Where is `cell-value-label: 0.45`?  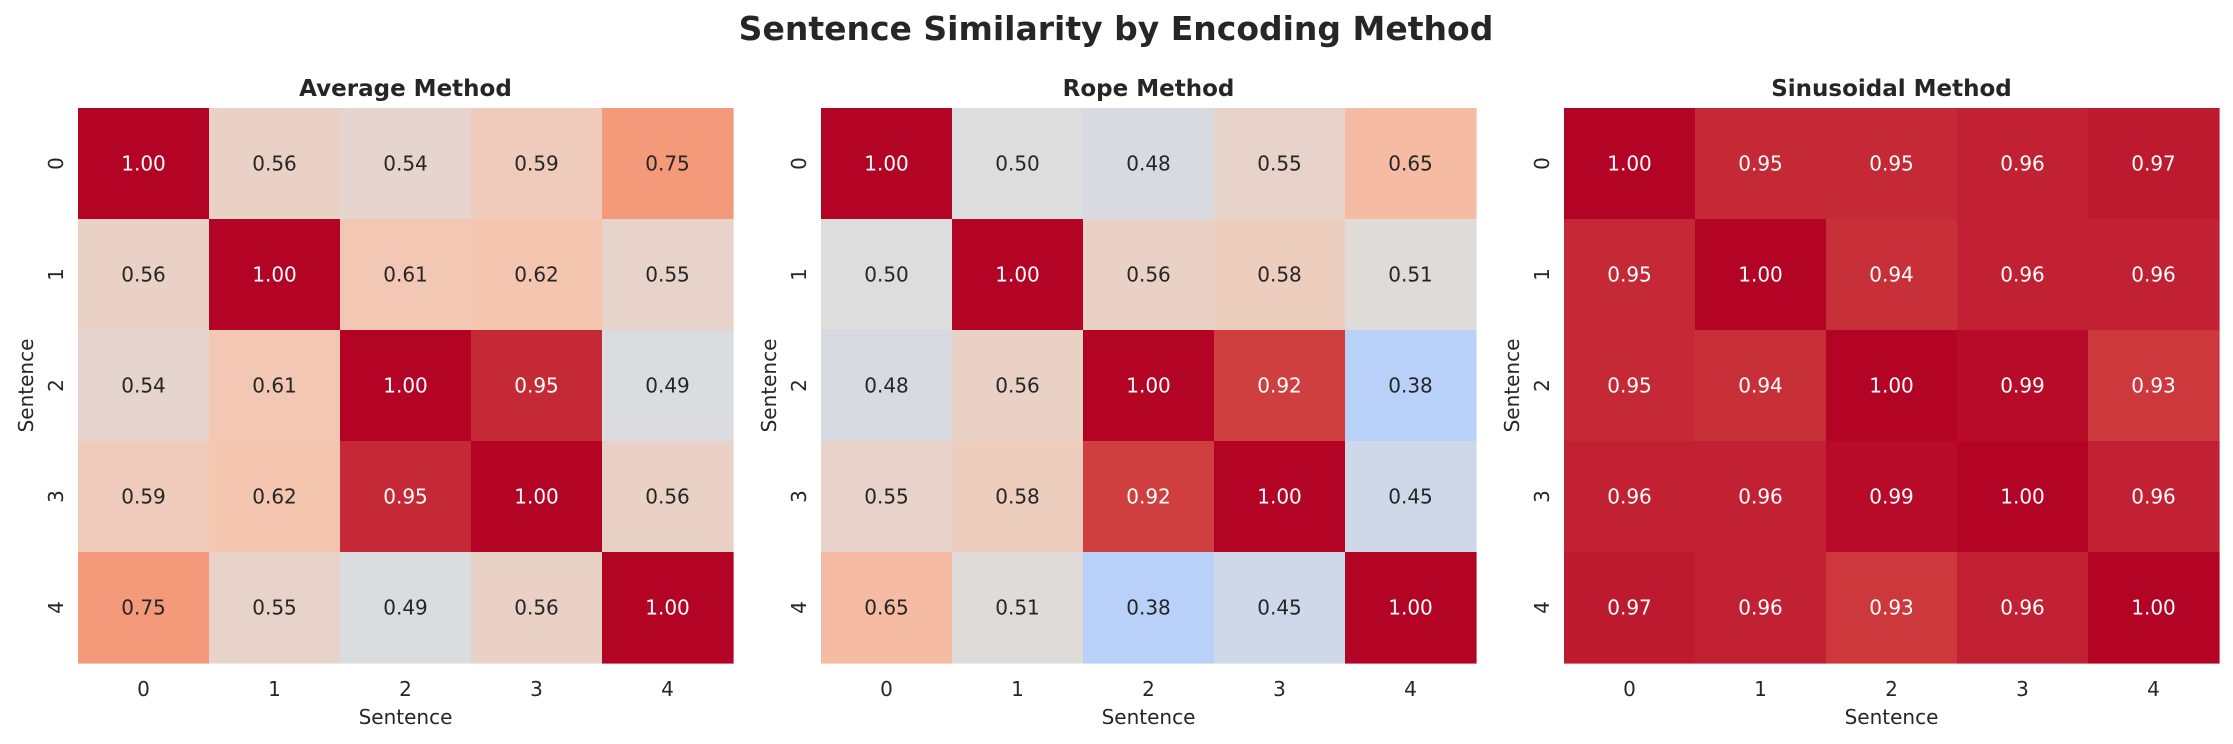 cell-value-label: 0.45 is located at coordinates (1410, 497).